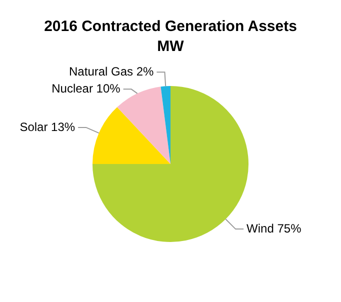  Describe the element at coordinates (171, 47) in the screenshot. I see `chart-subtitle: MW` at that location.